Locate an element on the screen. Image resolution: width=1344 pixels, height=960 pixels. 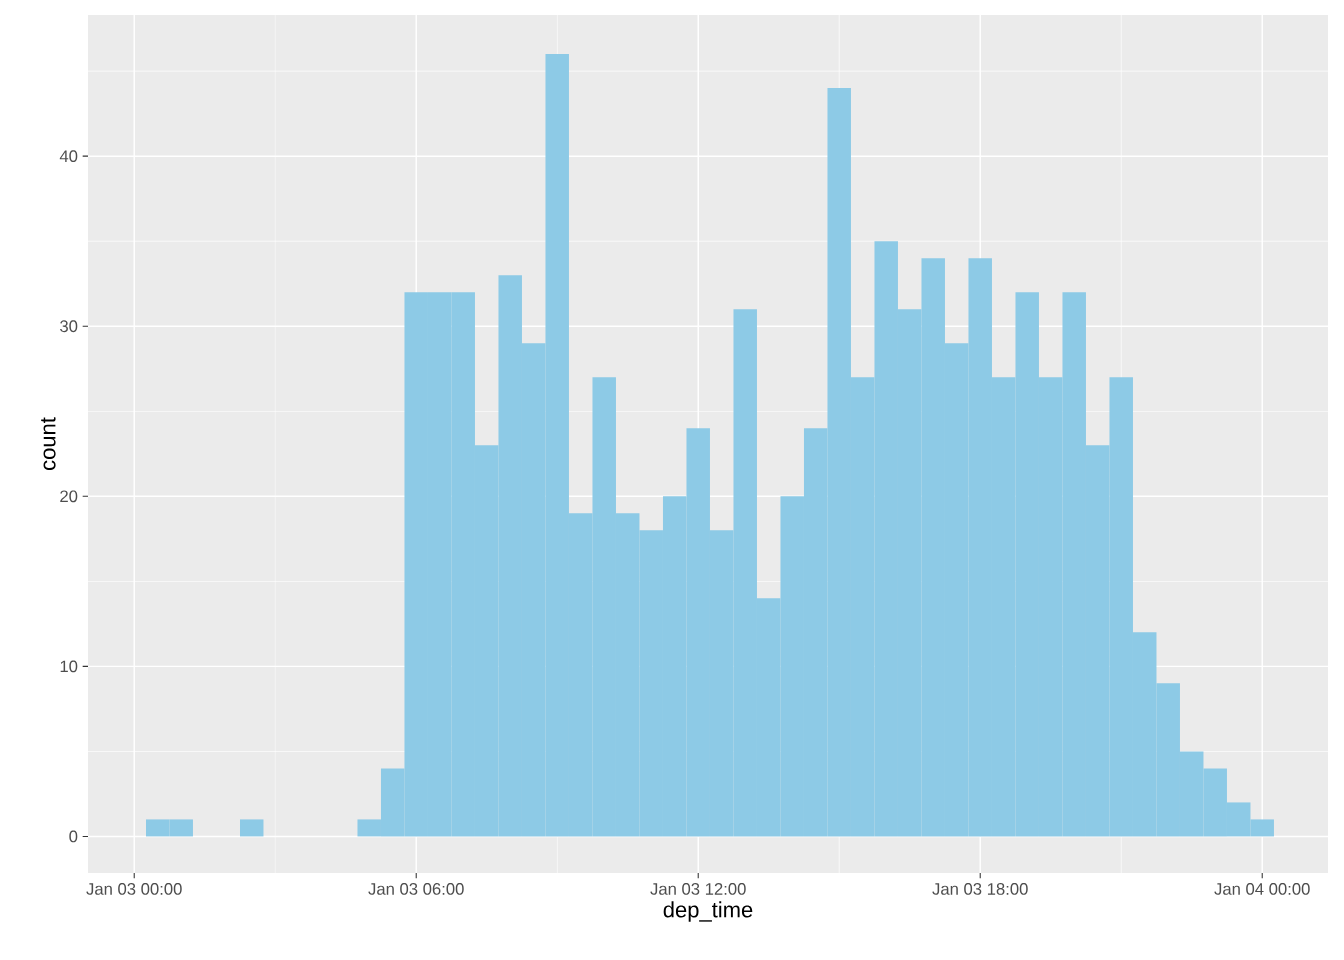
x-tick-label: Jan 03 00:00 is located at coordinates (134, 889).